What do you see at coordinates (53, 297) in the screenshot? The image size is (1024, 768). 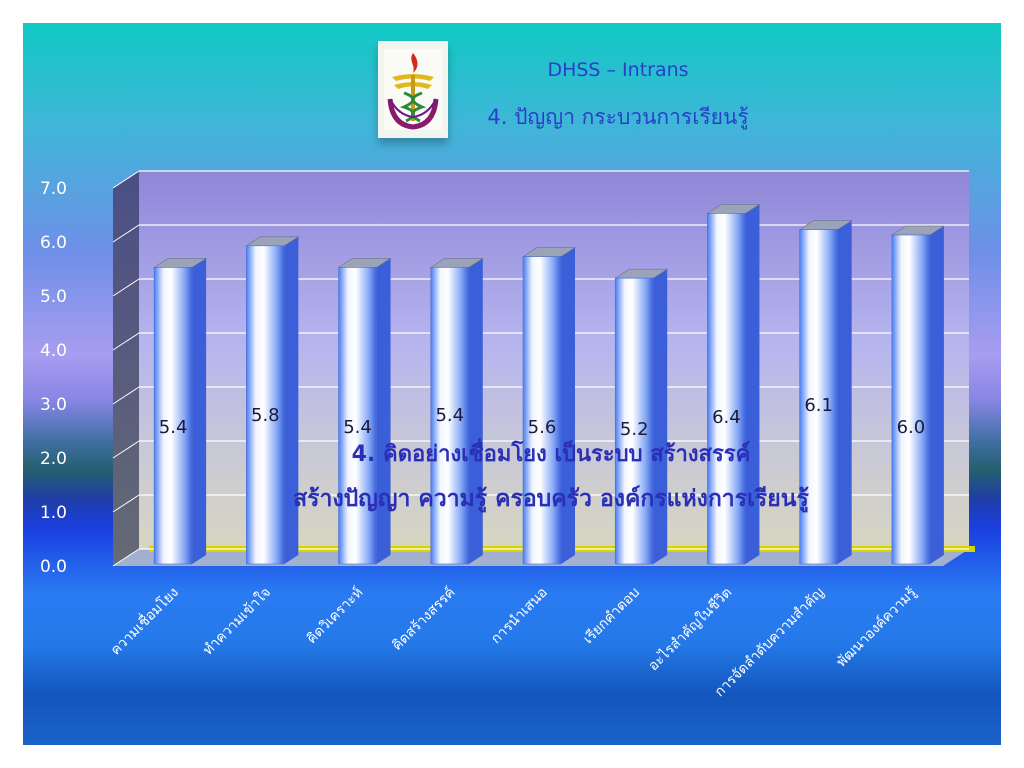 I see `y-tick-label: 5.0` at bounding box center [53, 297].